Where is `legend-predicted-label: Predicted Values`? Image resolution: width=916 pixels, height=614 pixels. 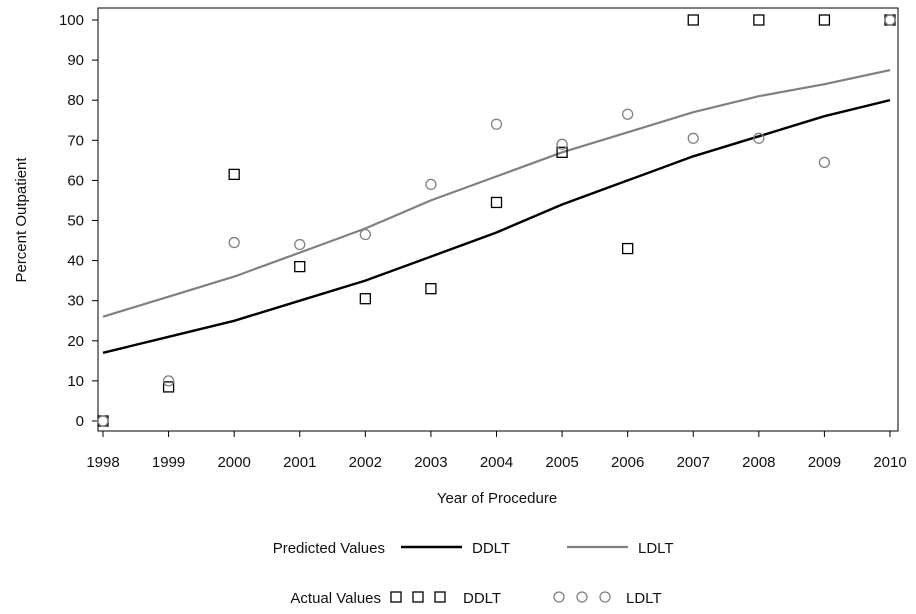 legend-predicted-label: Predicted Values is located at coordinates (329, 548).